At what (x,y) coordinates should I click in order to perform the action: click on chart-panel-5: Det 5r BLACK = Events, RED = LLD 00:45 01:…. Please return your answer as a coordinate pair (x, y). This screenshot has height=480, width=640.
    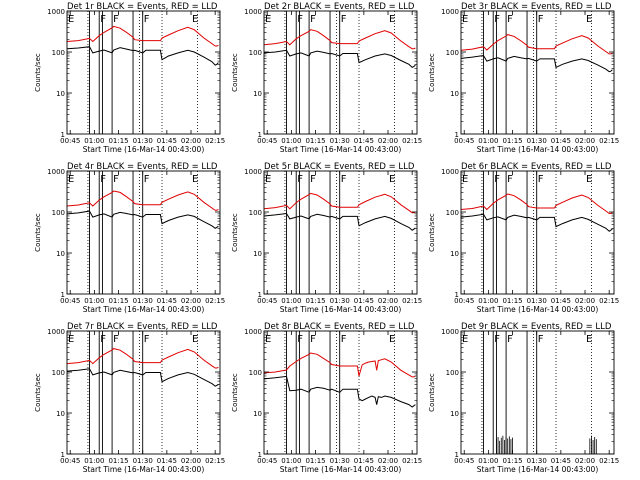
    Looking at the image, I should click on (326, 238).